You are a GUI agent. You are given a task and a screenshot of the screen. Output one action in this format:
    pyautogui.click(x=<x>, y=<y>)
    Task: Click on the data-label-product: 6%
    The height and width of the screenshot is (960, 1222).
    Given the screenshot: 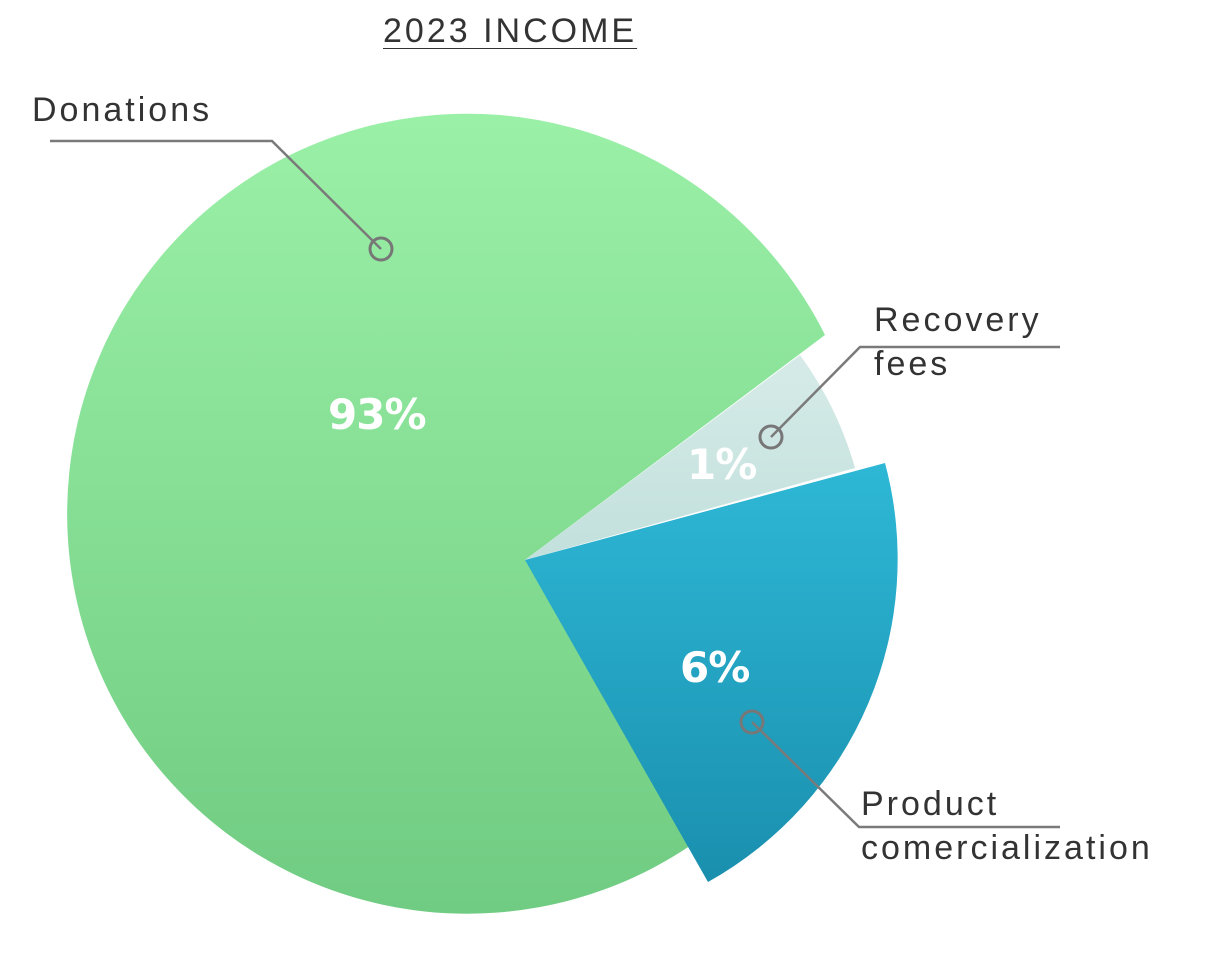 What is the action you would take?
    pyautogui.click(x=715, y=667)
    